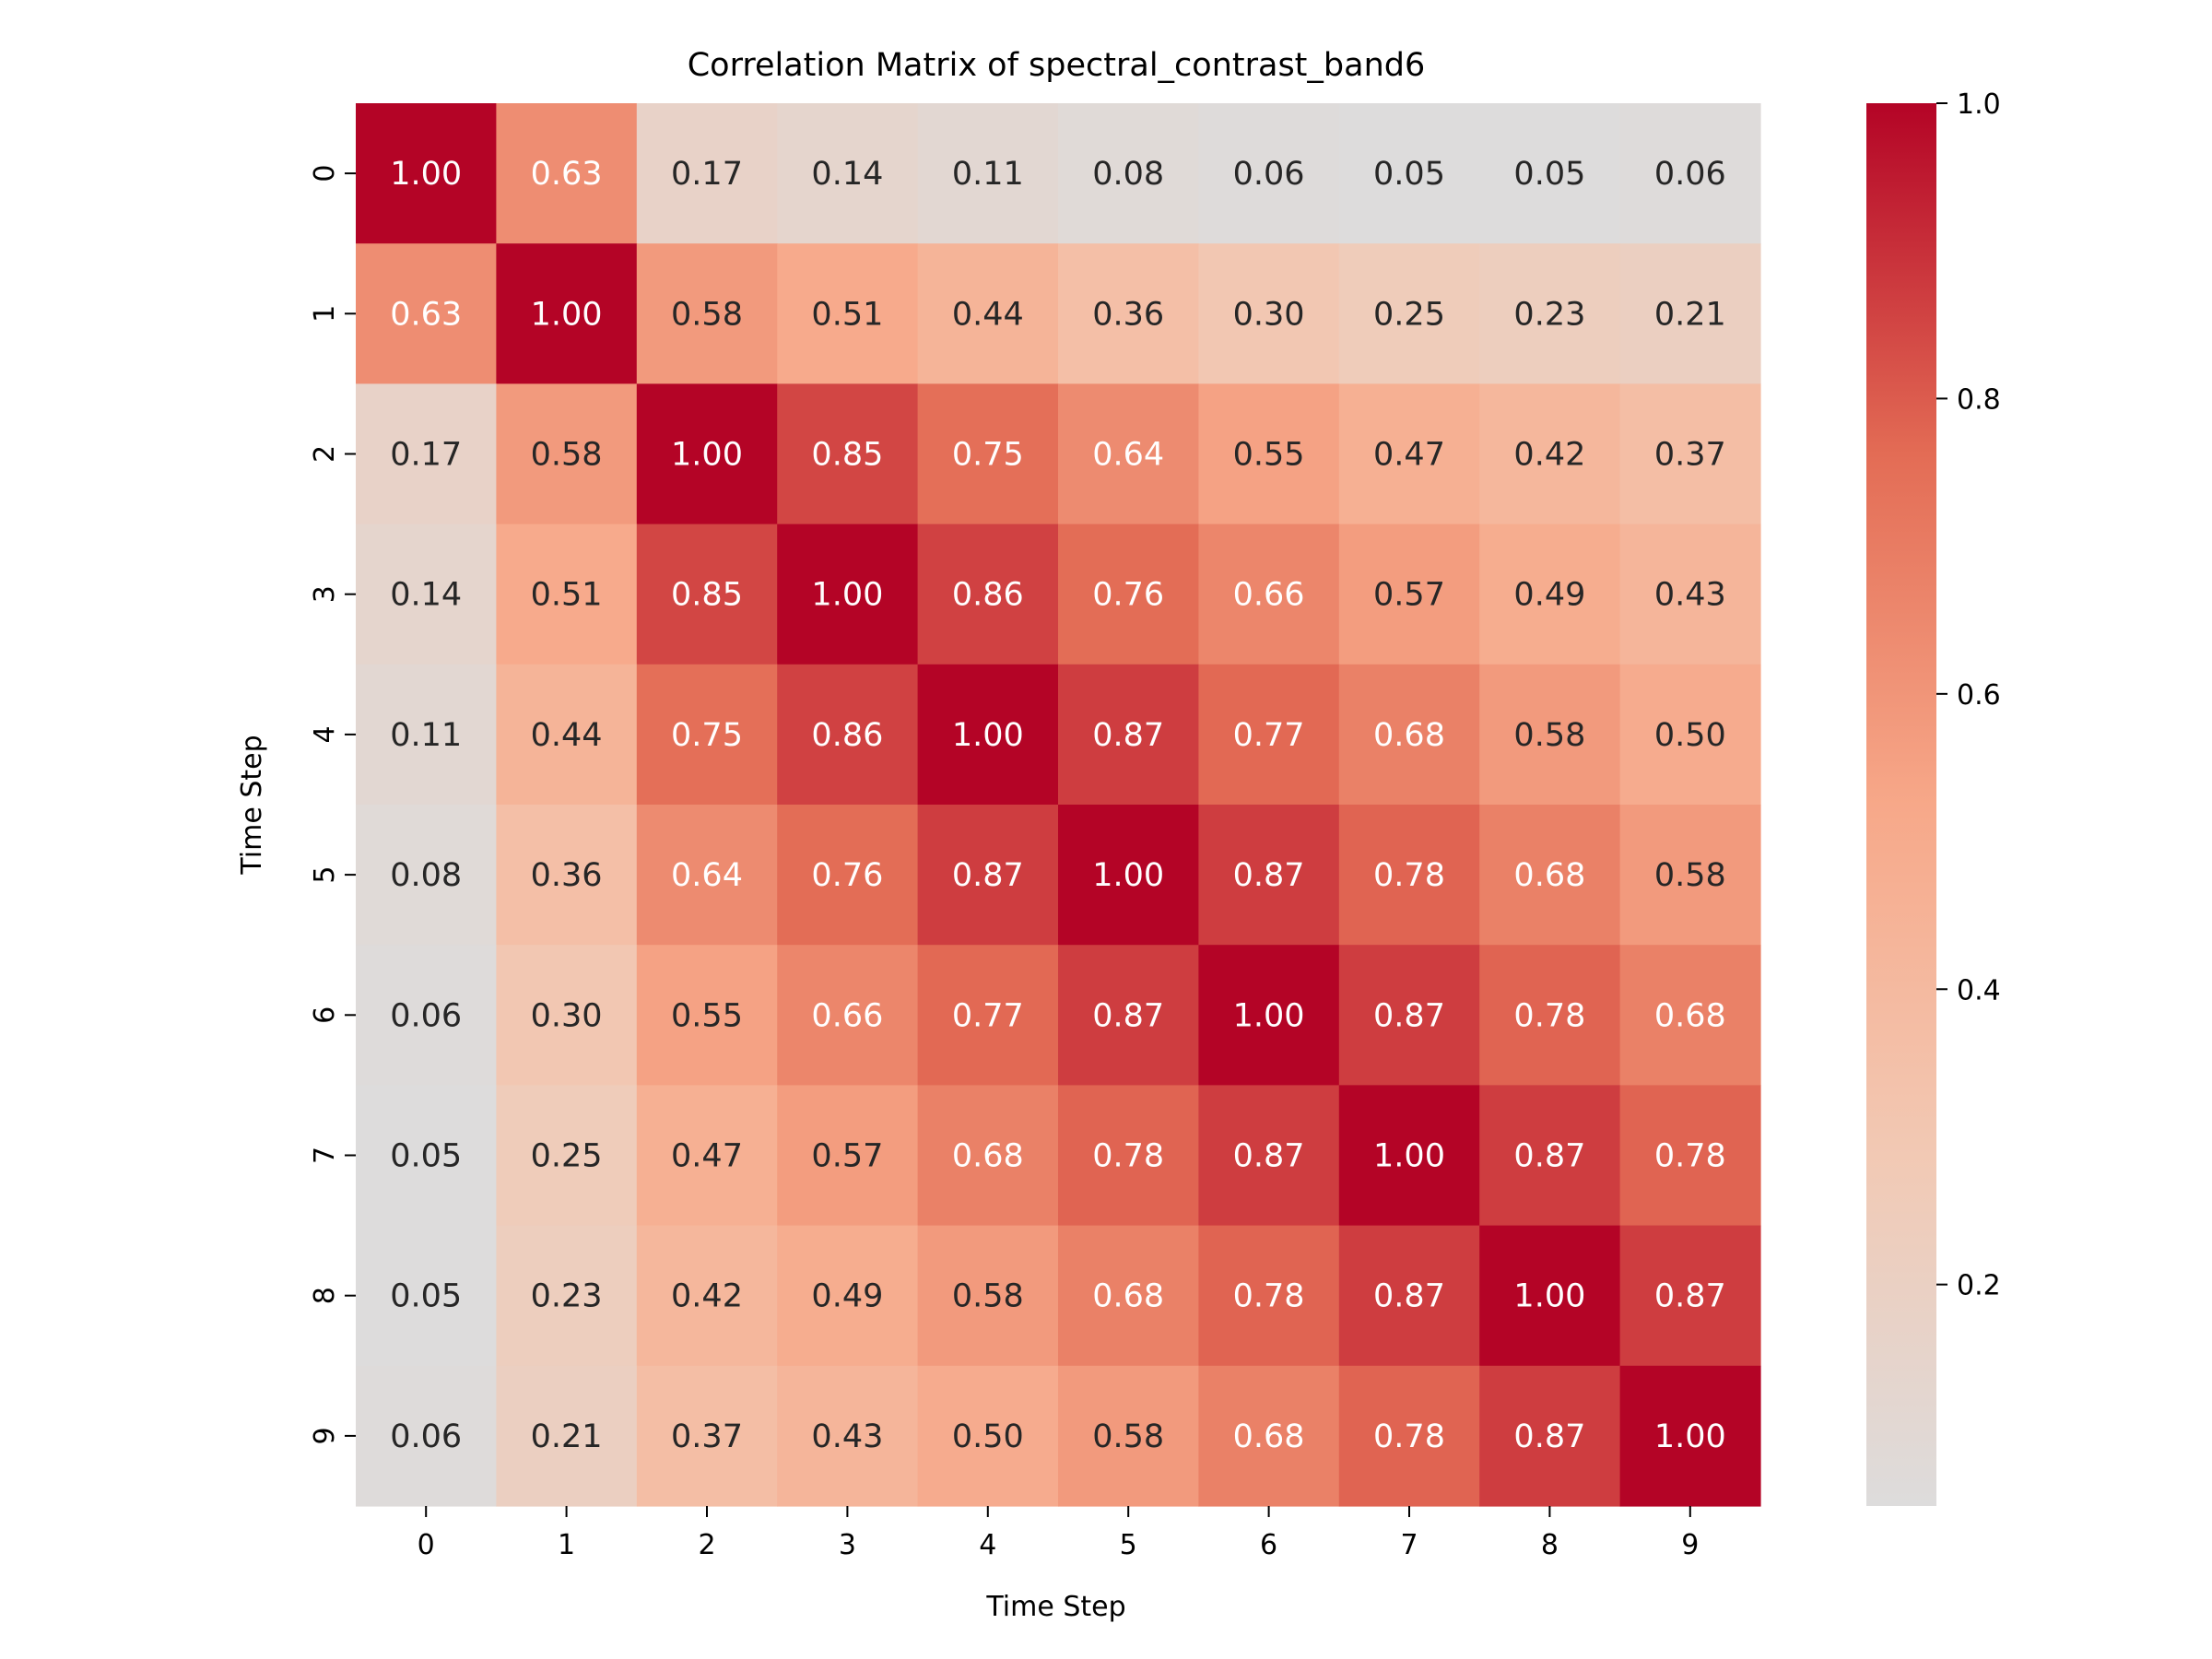  Describe the element at coordinates (988, 314) in the screenshot. I see `cell-value-label: 0.44` at that location.